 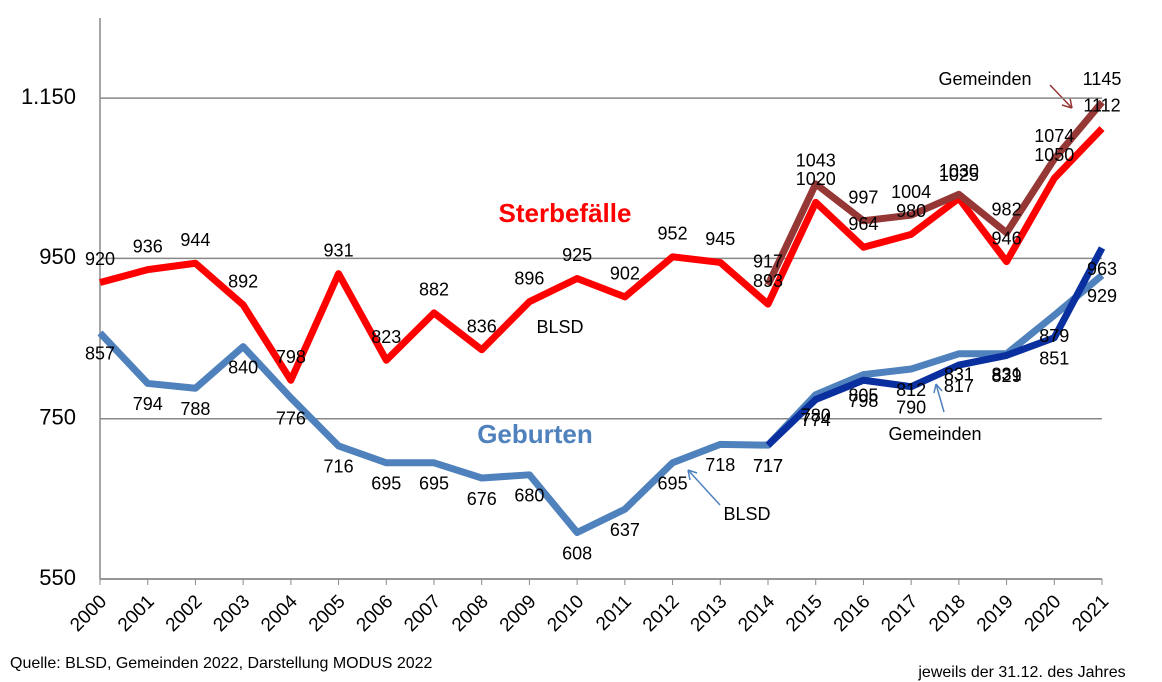 I want to click on value-label: 1020, so click(x=816, y=179).